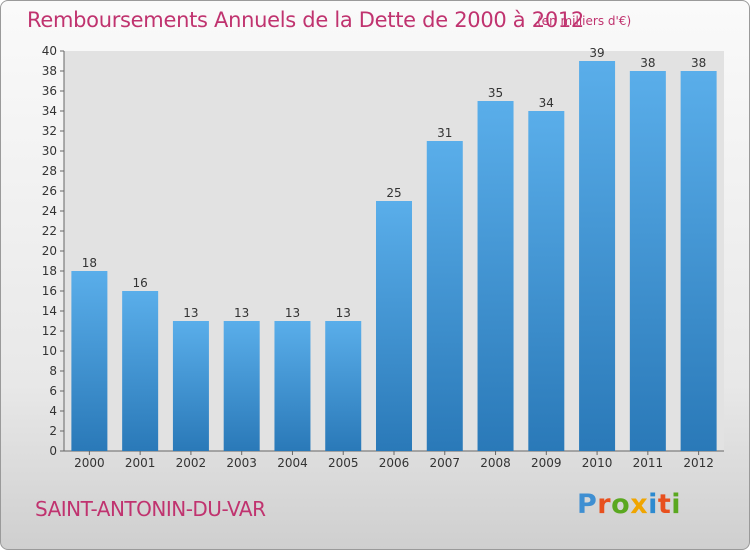  Describe the element at coordinates (89, 463) in the screenshot. I see `x-tick-label: 2000` at that location.